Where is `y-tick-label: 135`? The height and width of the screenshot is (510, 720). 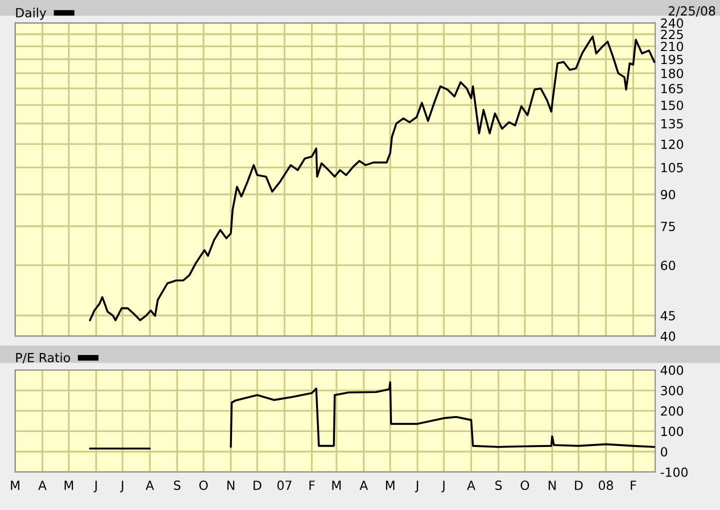
y-tick-label: 135 is located at coordinates (672, 123).